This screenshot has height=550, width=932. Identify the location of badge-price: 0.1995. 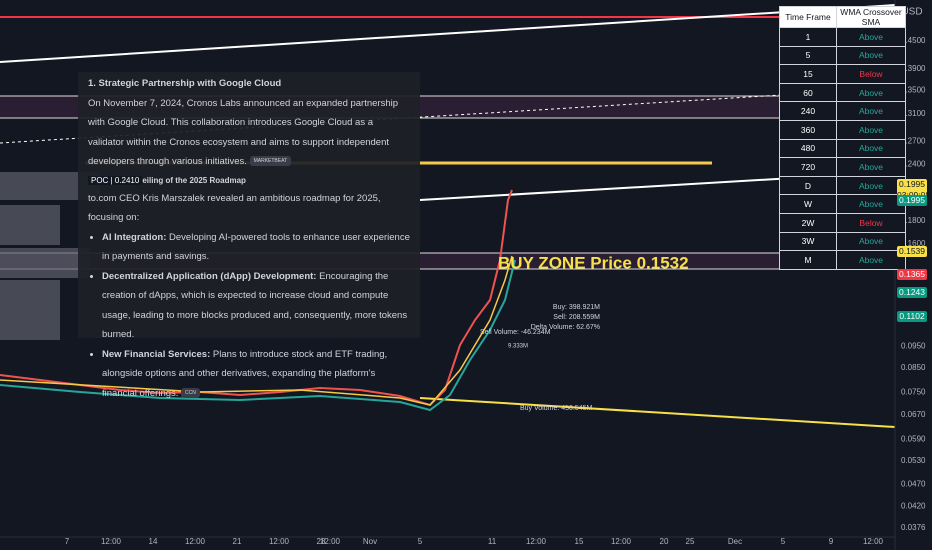
(912, 183).